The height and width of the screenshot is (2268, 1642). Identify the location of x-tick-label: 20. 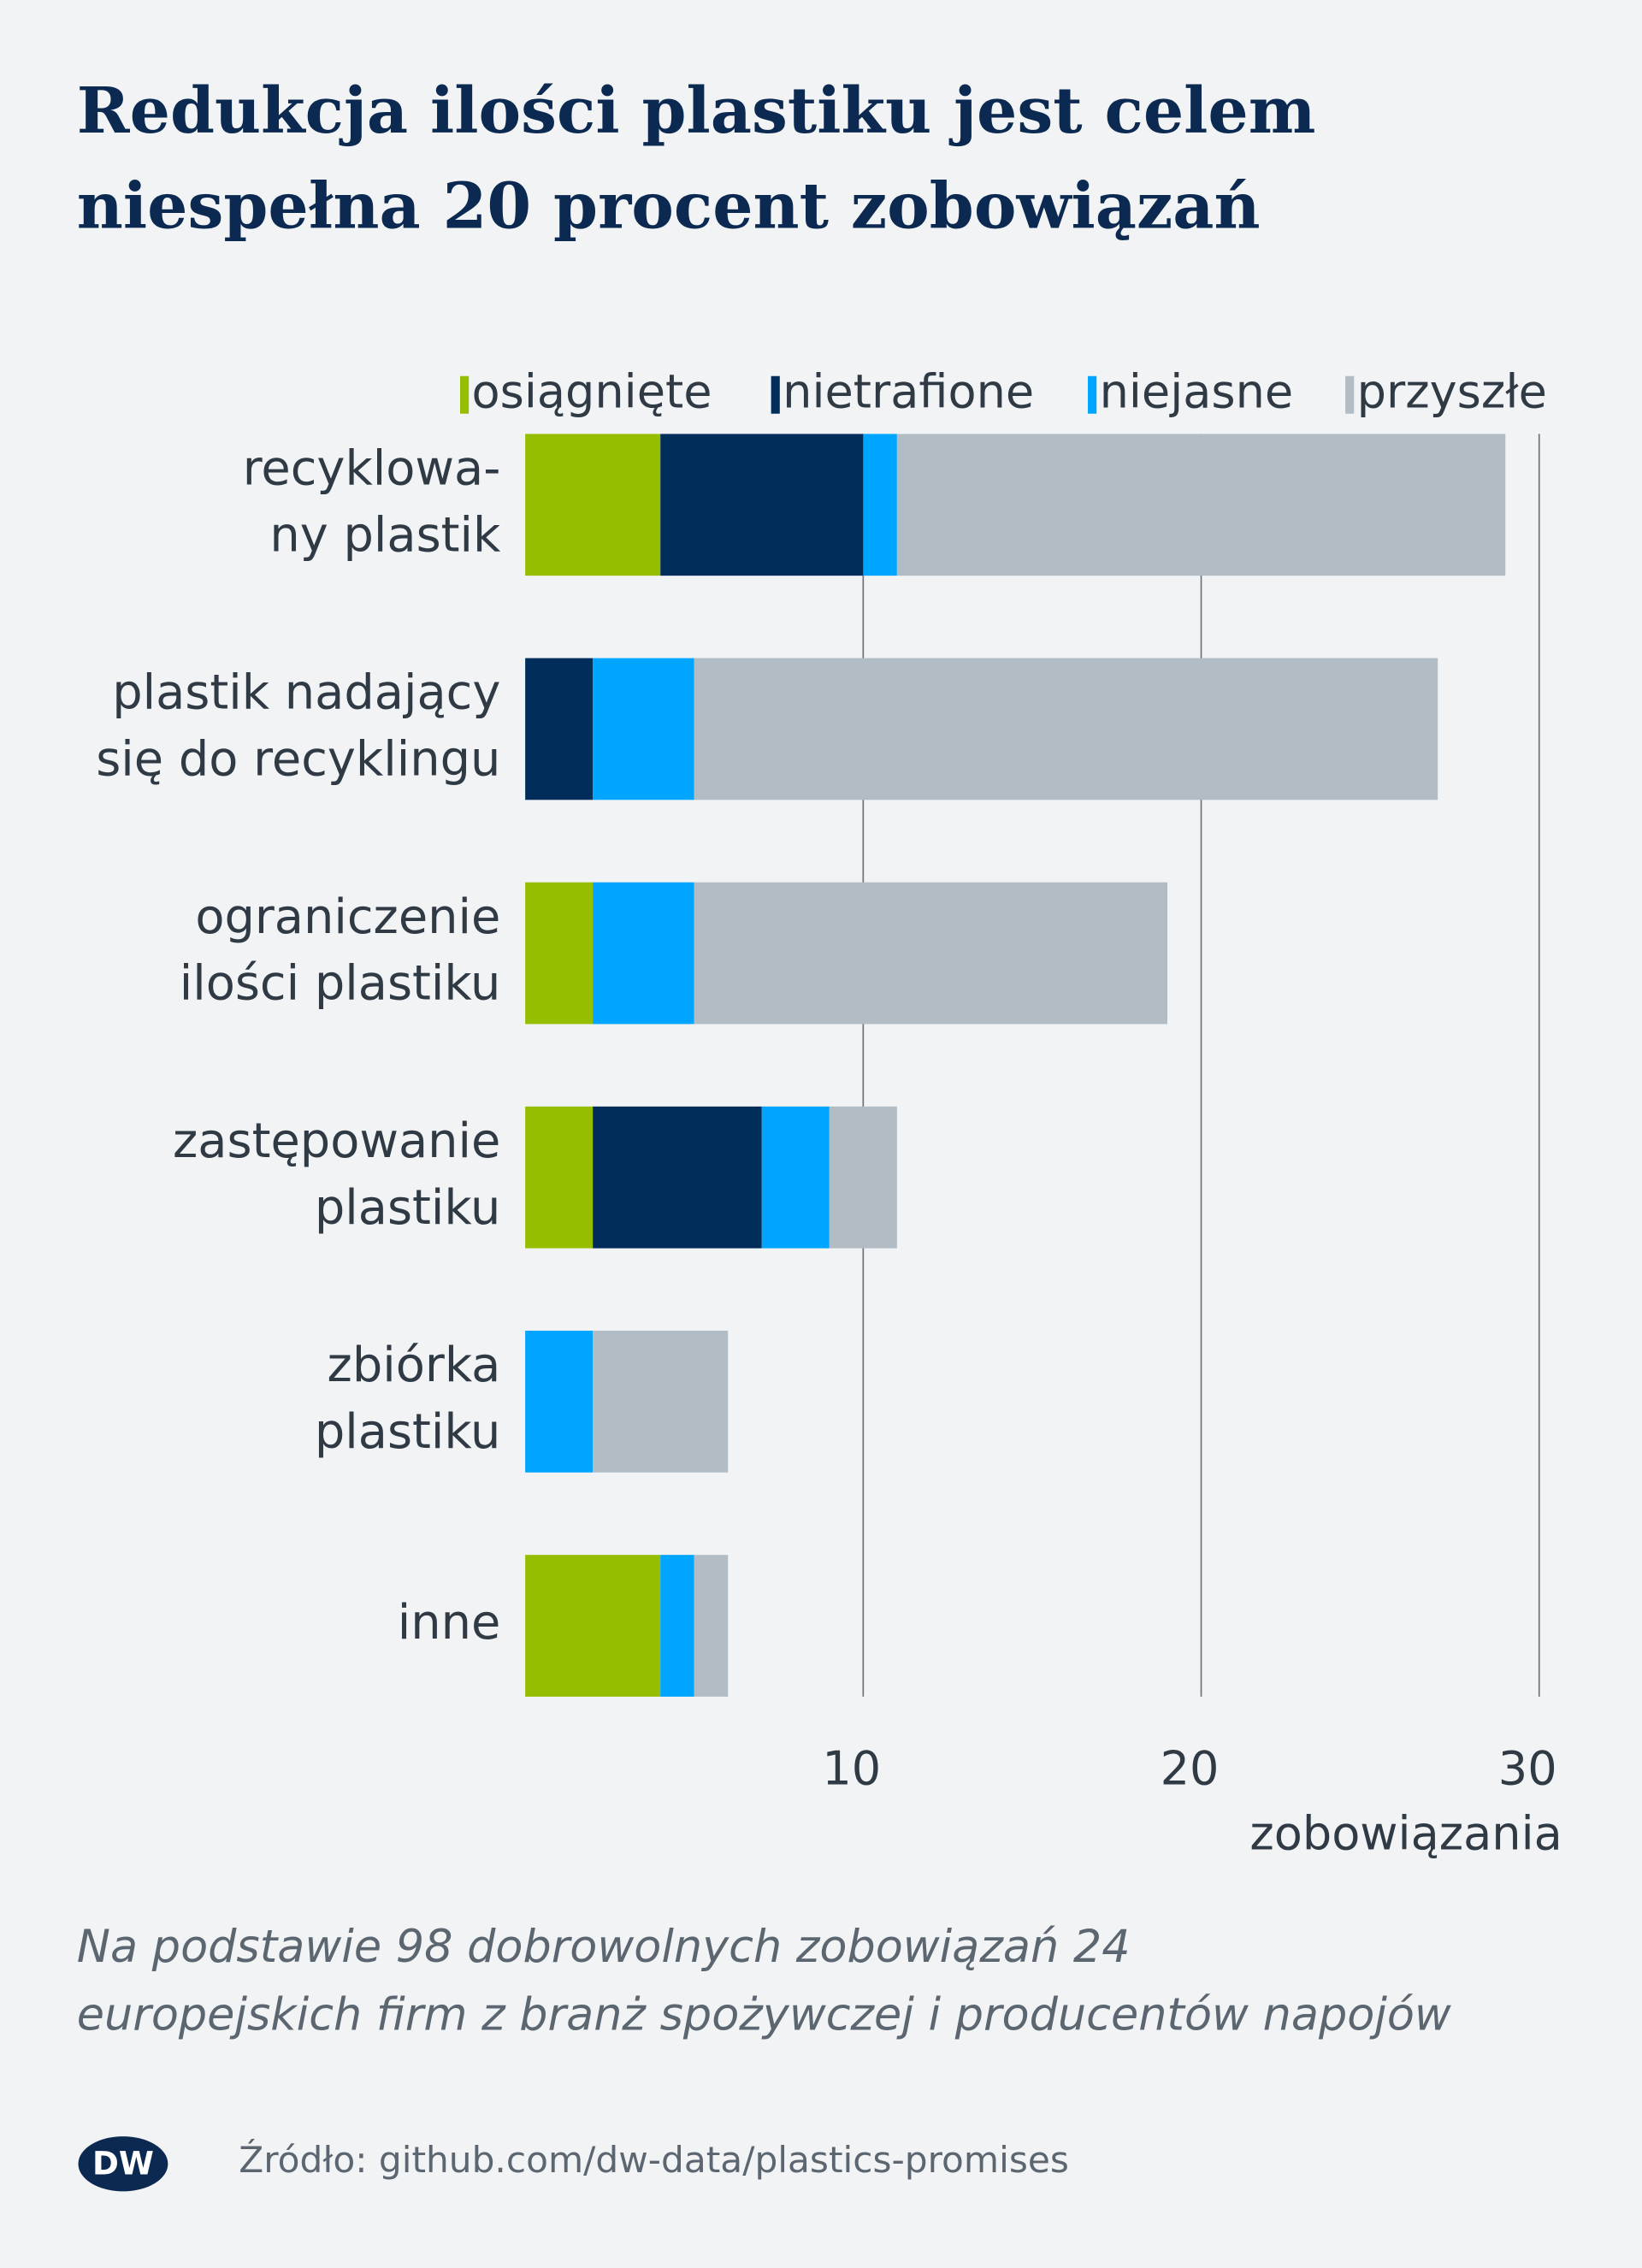
(1190, 1769).